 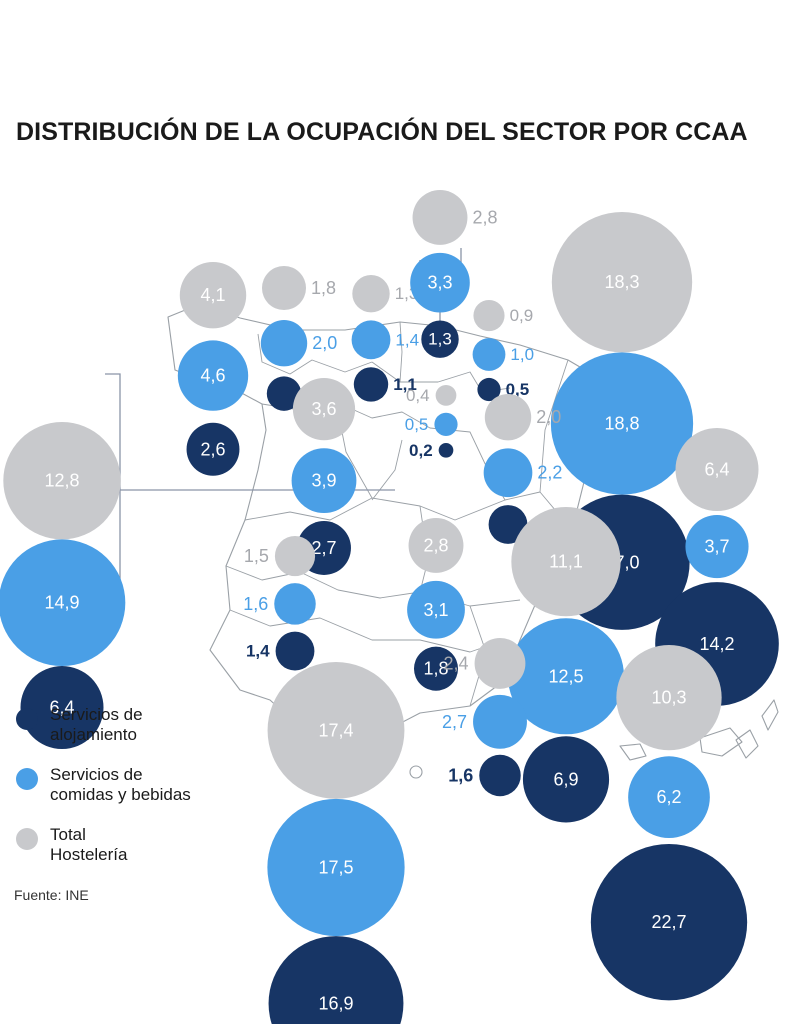 I want to click on bubble-label-alojamiento: 6,9, so click(x=565, y=779).